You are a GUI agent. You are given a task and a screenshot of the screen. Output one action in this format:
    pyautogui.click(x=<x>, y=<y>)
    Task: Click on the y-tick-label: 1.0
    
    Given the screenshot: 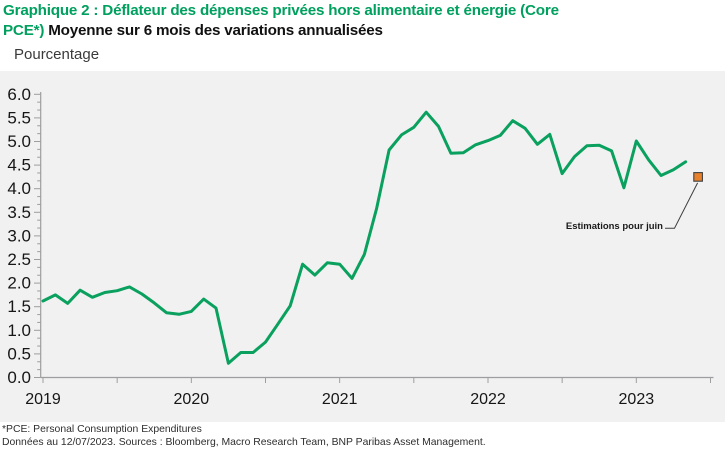 What is the action you would take?
    pyautogui.click(x=19, y=330)
    